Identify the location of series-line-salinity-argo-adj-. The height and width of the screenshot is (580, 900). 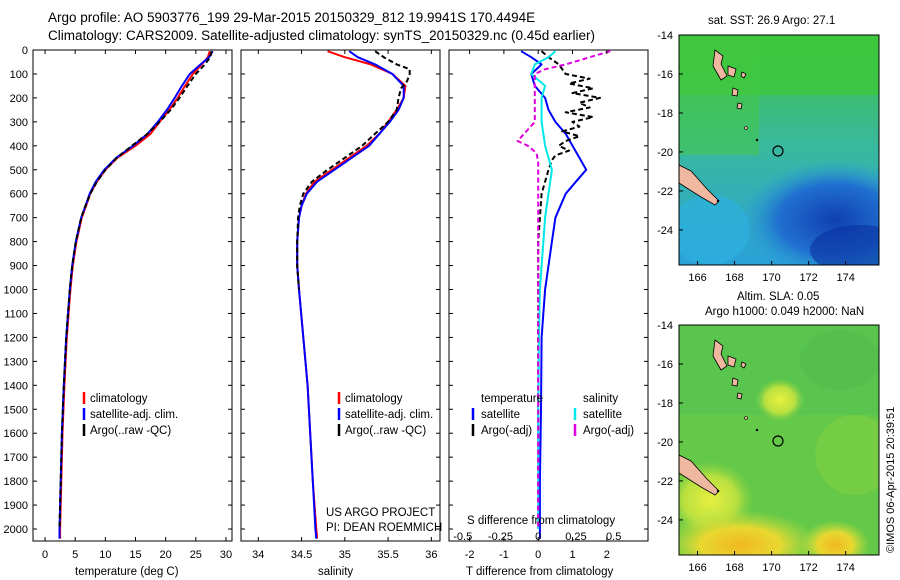
(563, 289).